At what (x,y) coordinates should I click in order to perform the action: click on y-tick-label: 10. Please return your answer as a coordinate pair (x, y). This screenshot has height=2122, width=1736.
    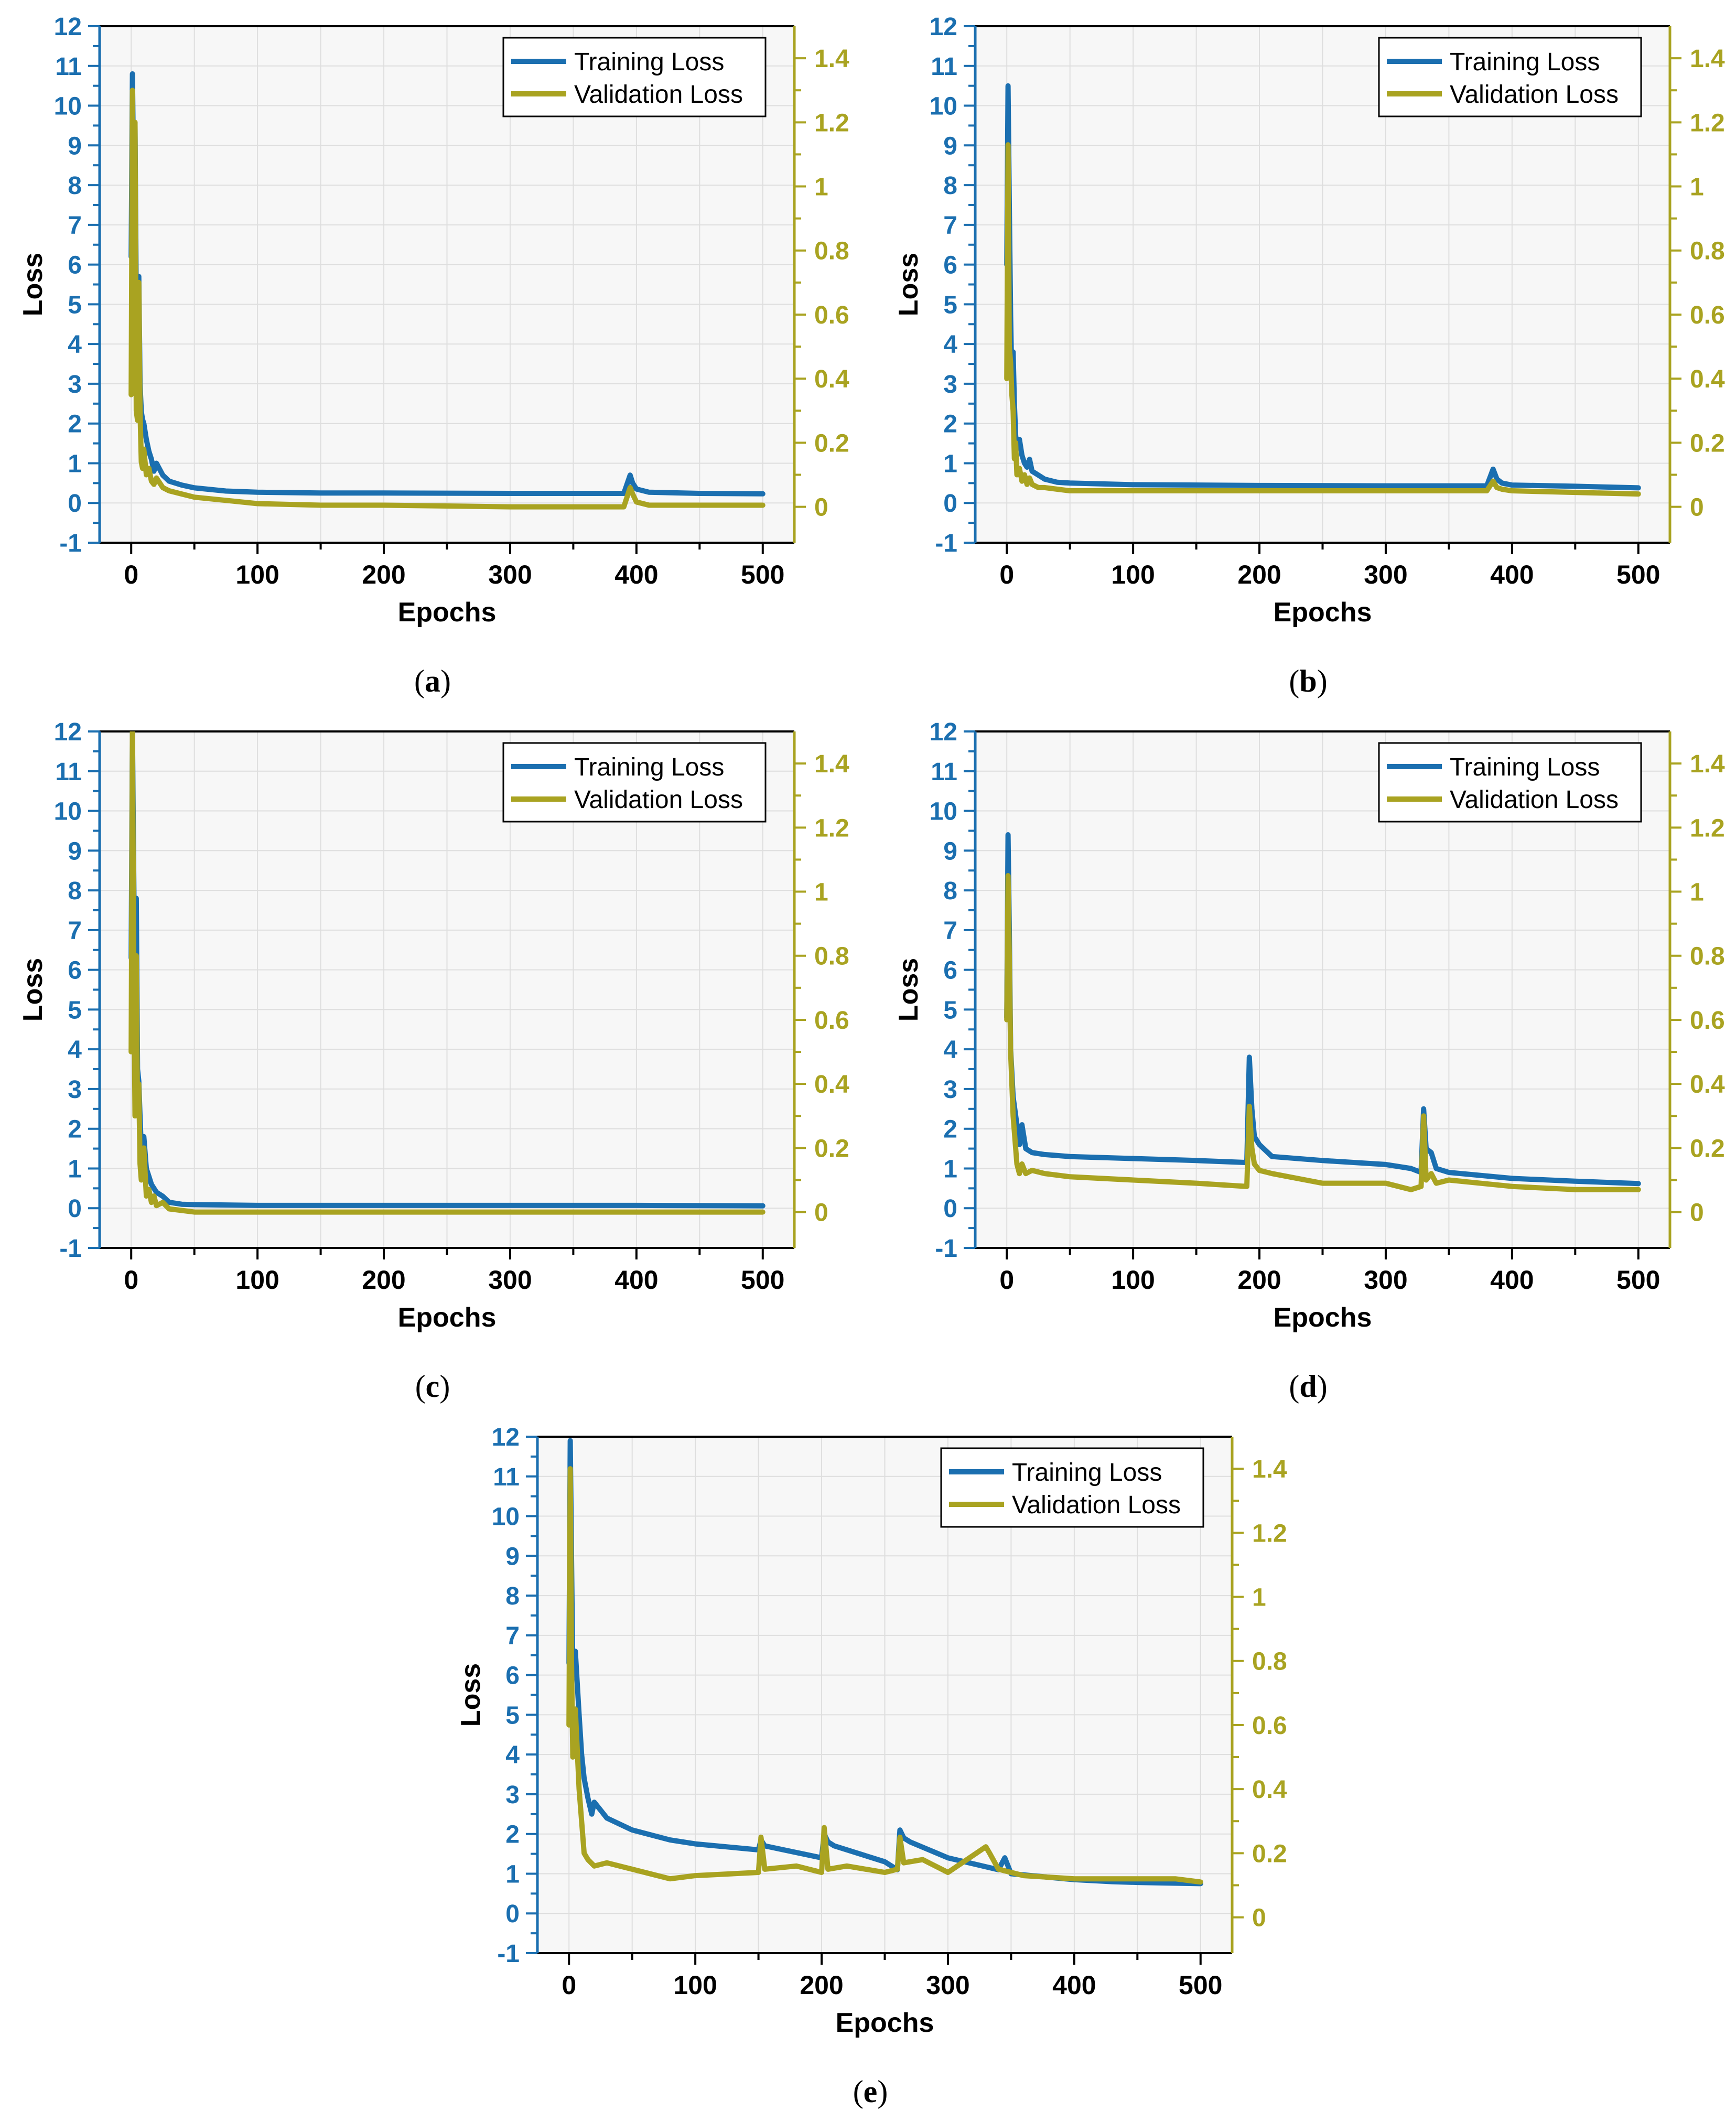
    Looking at the image, I should click on (68, 812).